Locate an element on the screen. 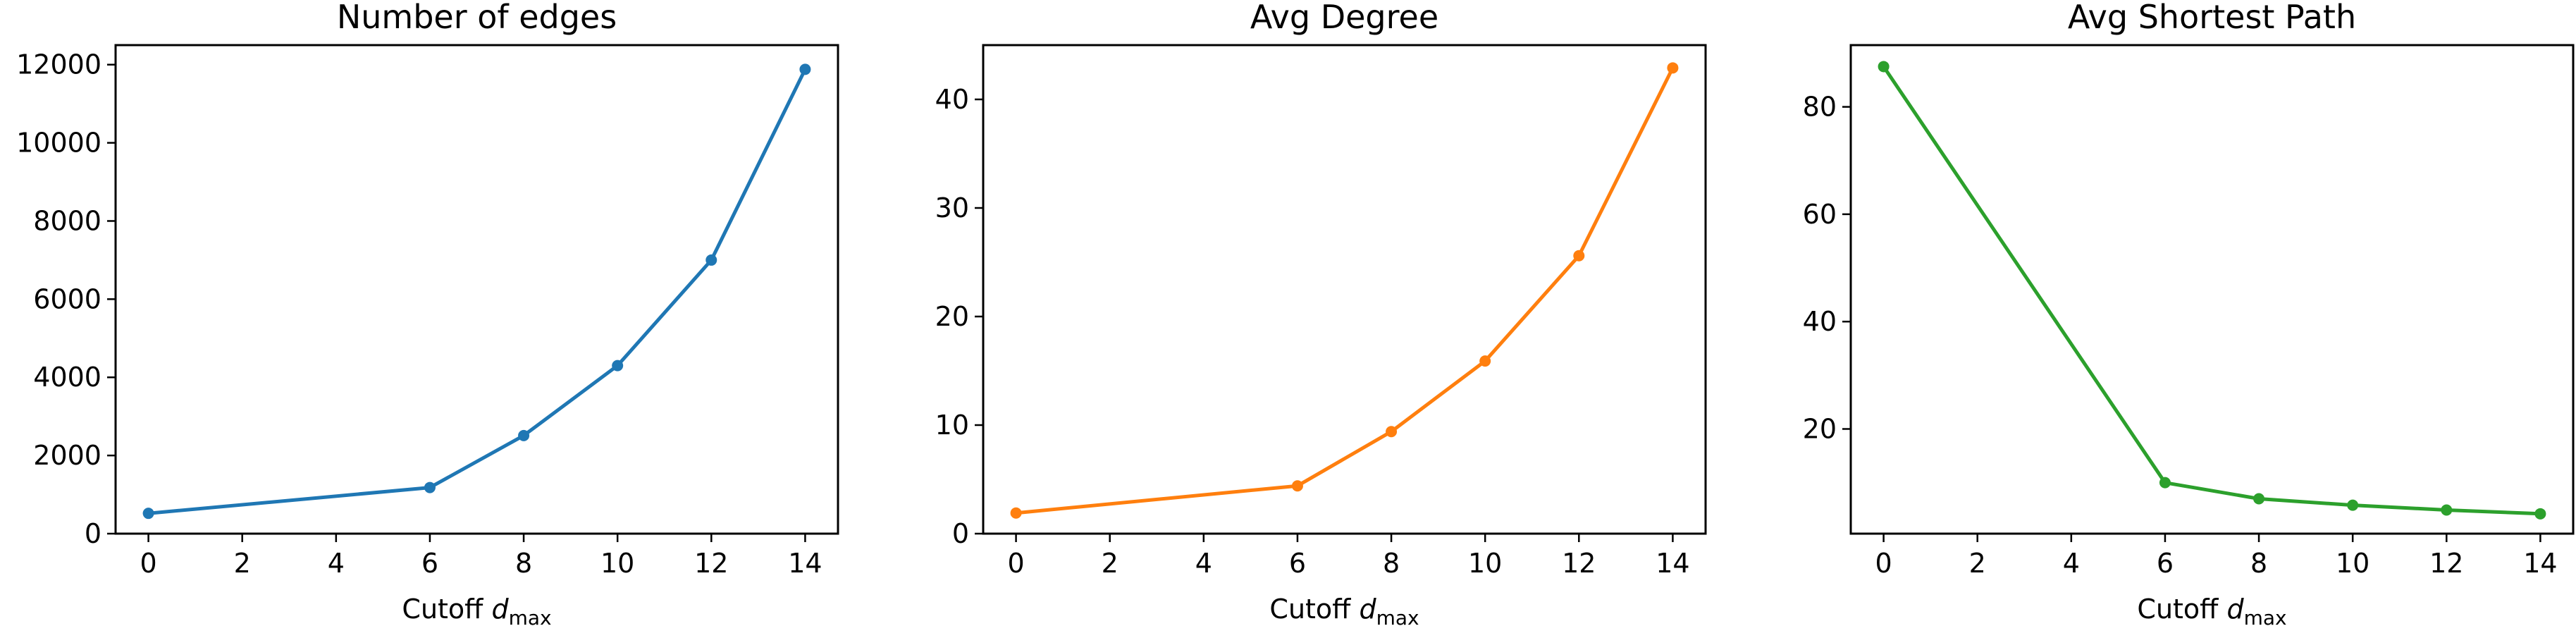 The height and width of the screenshot is (626, 2576). y-axis: 0 10 20 30 40 is located at coordinates (959, 316).